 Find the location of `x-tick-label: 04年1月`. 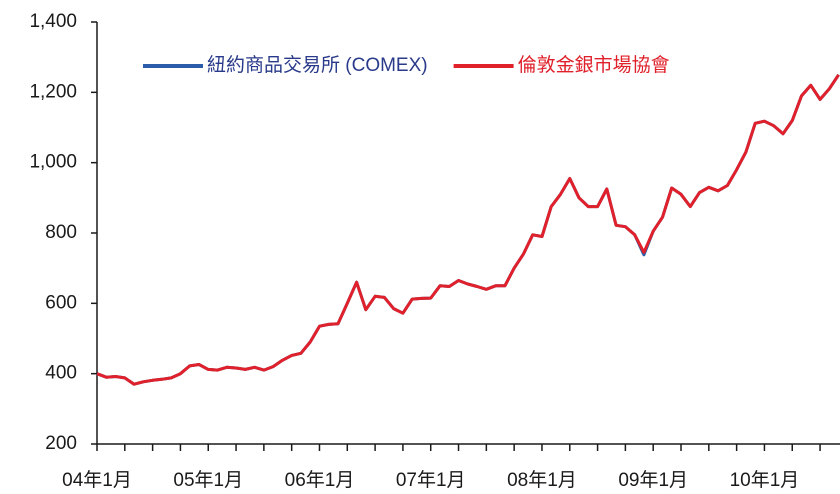

x-tick-label: 04年1月 is located at coordinates (97, 480).